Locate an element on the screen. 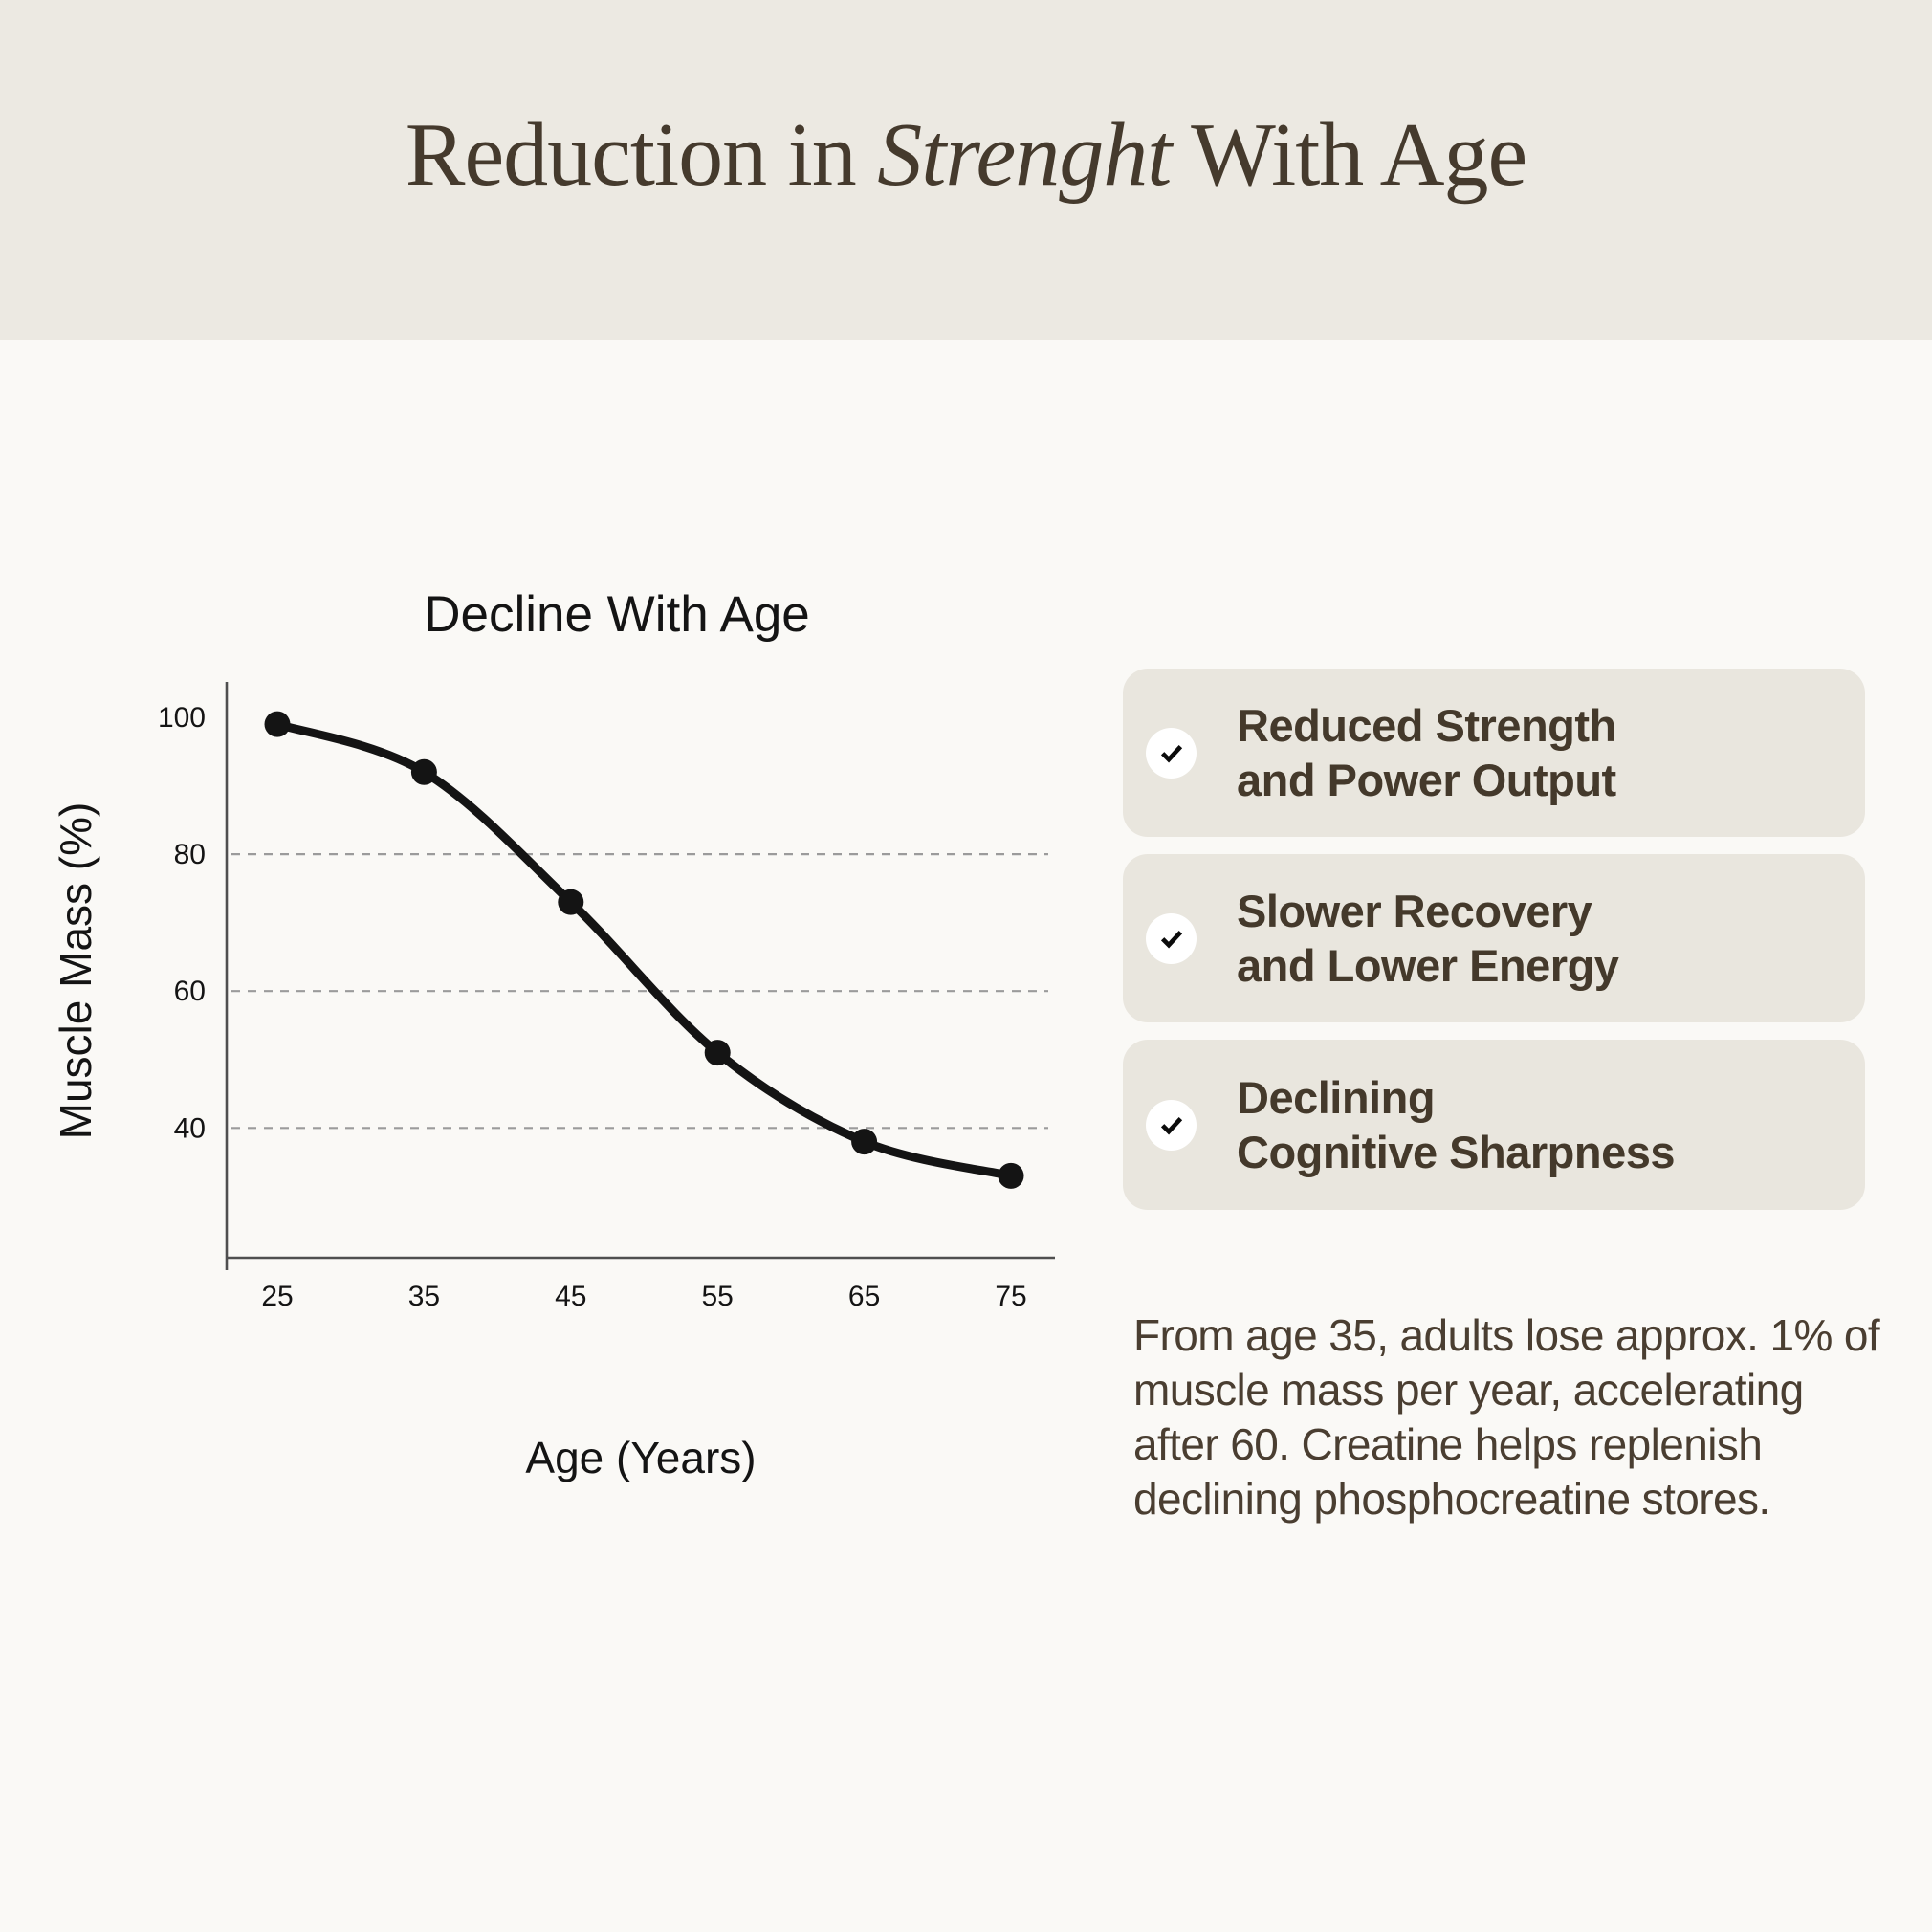  benefit-line: Cognitive Sharpness is located at coordinates (1456, 1152).